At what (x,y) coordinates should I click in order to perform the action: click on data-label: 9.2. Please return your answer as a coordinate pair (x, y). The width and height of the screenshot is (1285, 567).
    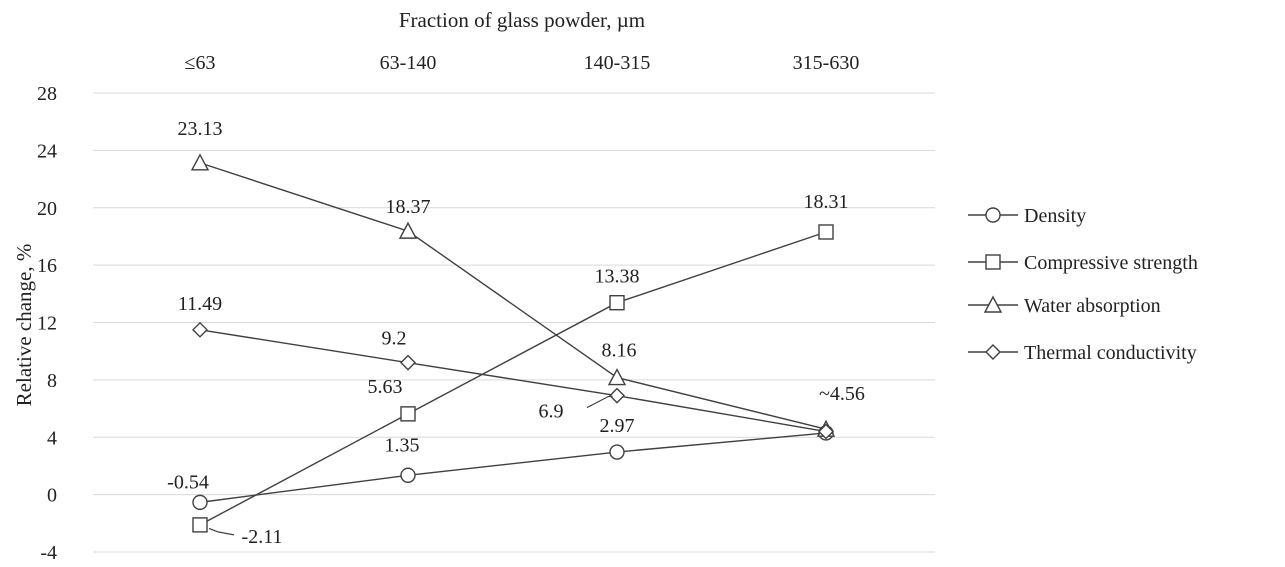
    Looking at the image, I should click on (394, 339).